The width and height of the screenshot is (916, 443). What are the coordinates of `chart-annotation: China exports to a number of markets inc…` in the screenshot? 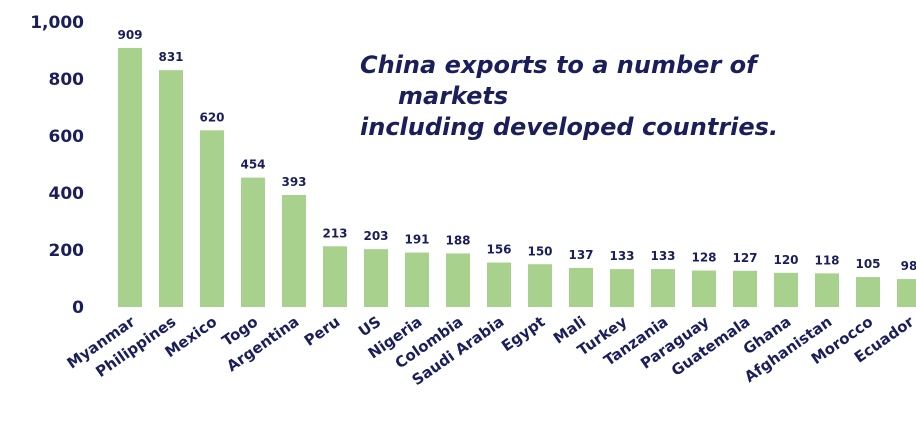 It's located at (630, 96).